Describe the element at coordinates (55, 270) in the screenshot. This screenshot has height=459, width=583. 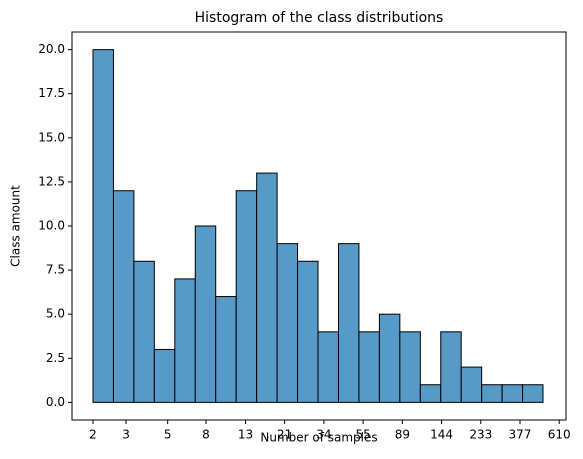
I see `y-tick-label: 7.5` at that location.